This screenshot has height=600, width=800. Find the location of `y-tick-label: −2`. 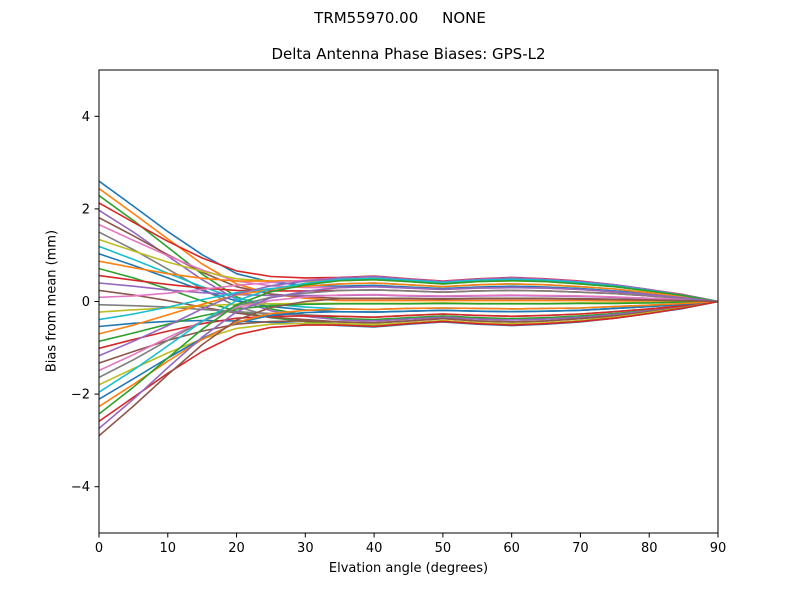

y-tick-label: −2 is located at coordinates (80, 395).